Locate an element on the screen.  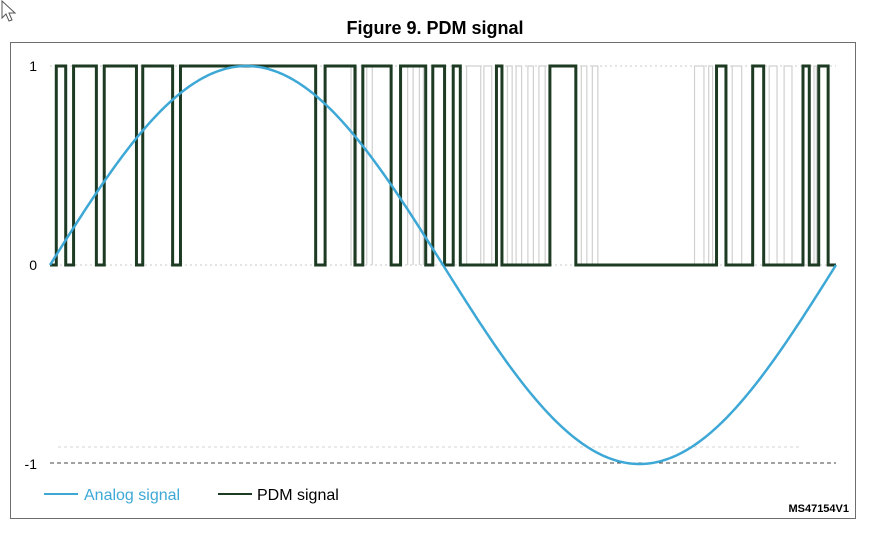
legend-pdm-label: PDM signal is located at coordinates (298, 495).